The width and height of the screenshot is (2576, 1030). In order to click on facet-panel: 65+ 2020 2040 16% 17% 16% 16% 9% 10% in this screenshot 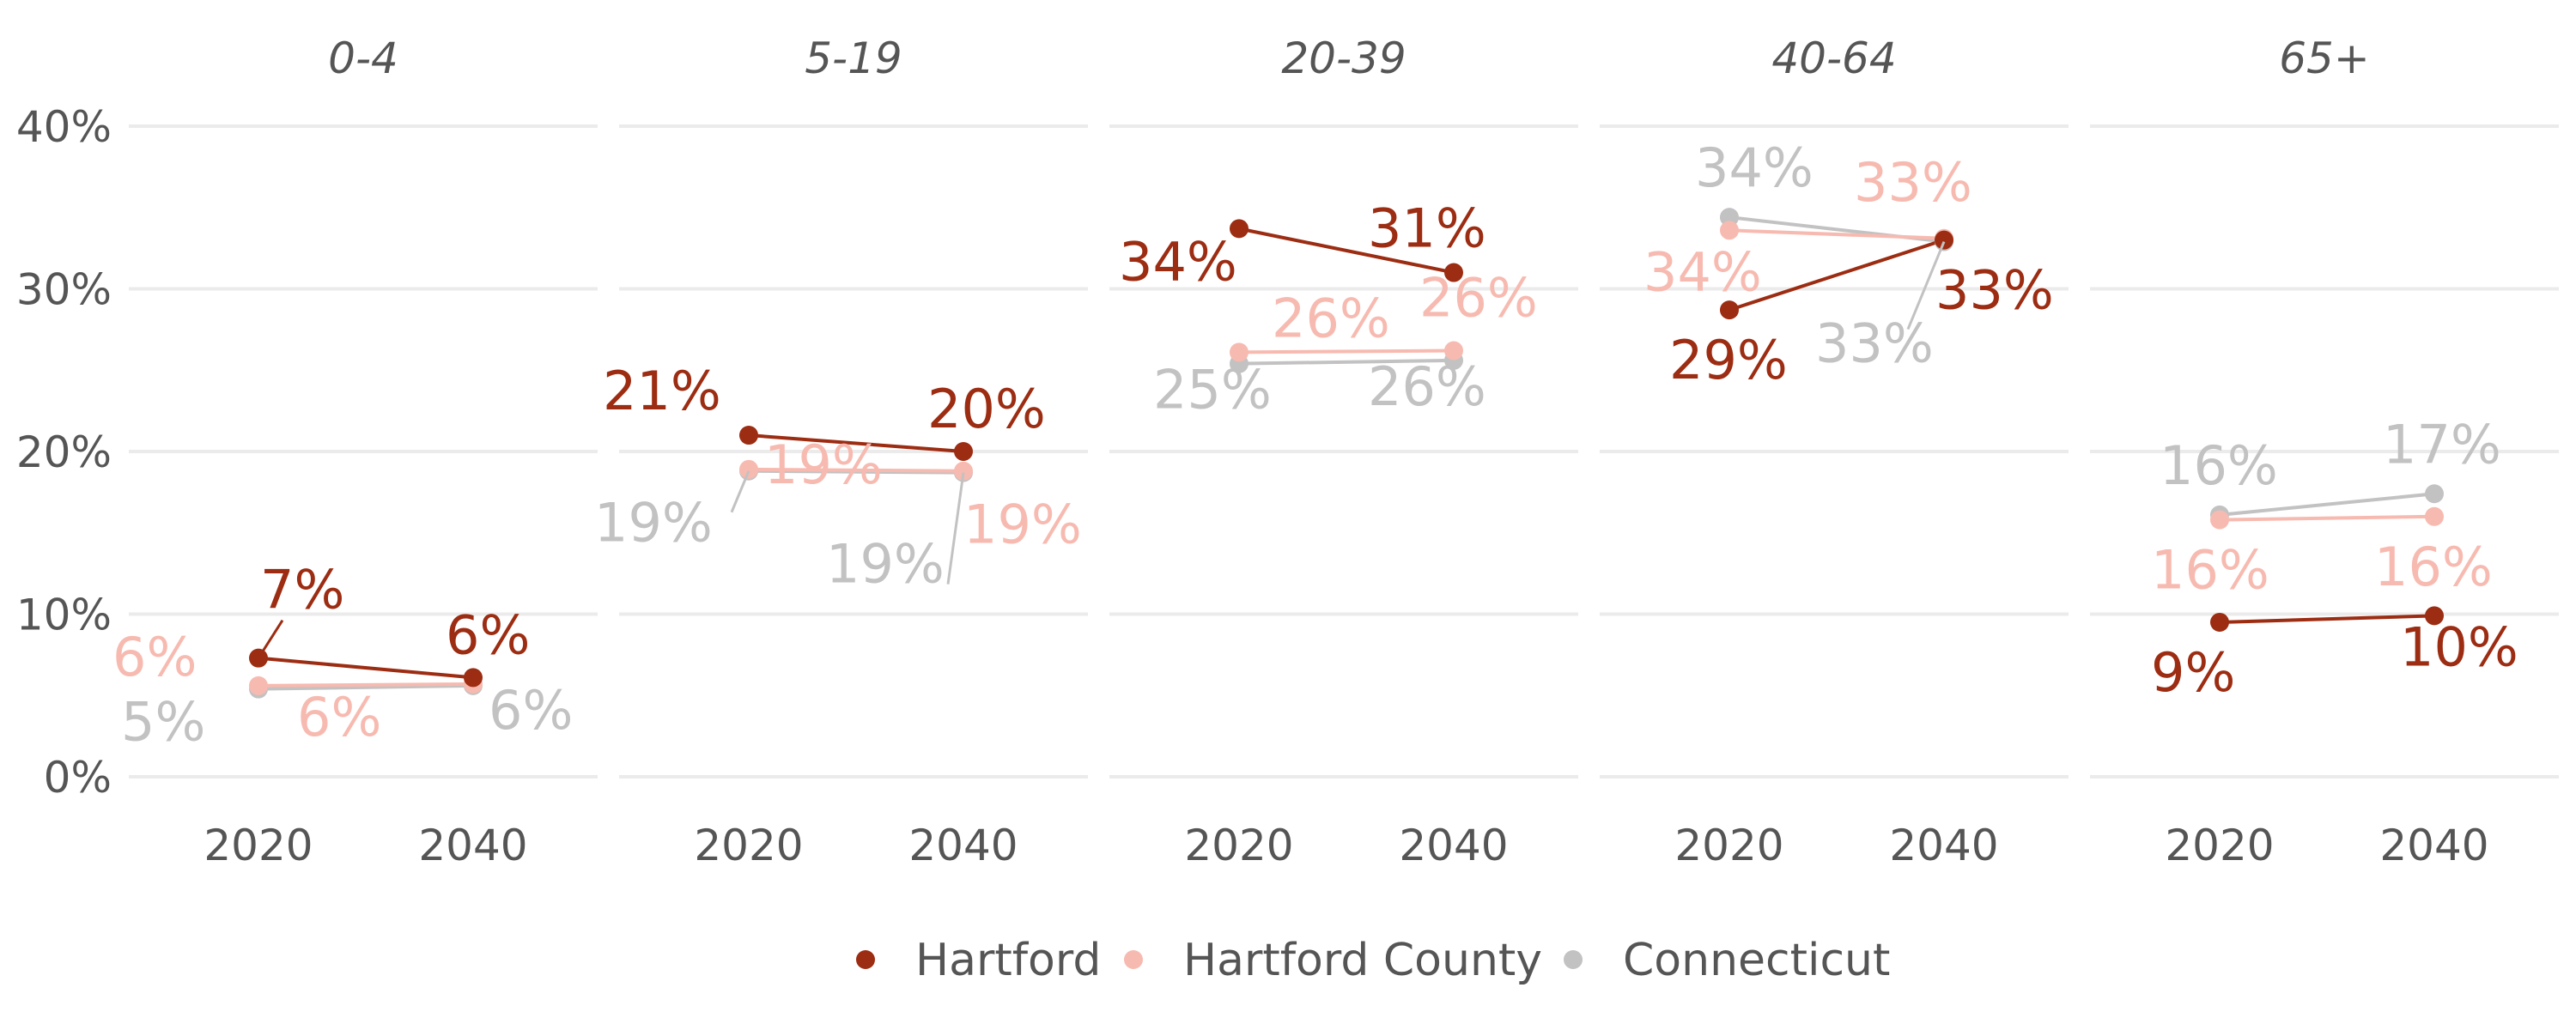, I will do `click(2324, 451)`.